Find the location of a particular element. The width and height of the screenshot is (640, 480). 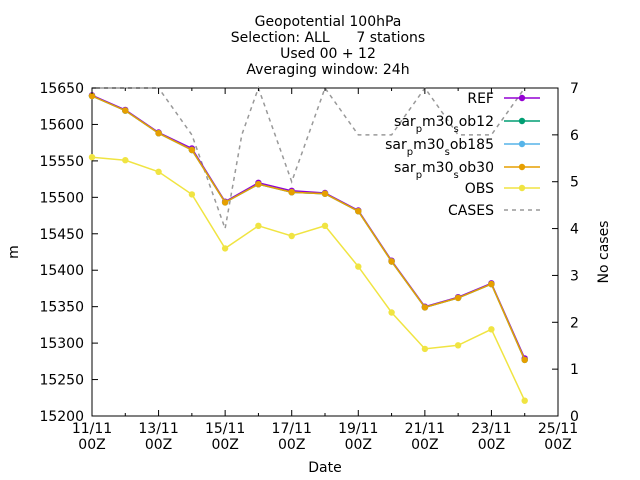

y2-tick-label: 2 is located at coordinates (574, 323).